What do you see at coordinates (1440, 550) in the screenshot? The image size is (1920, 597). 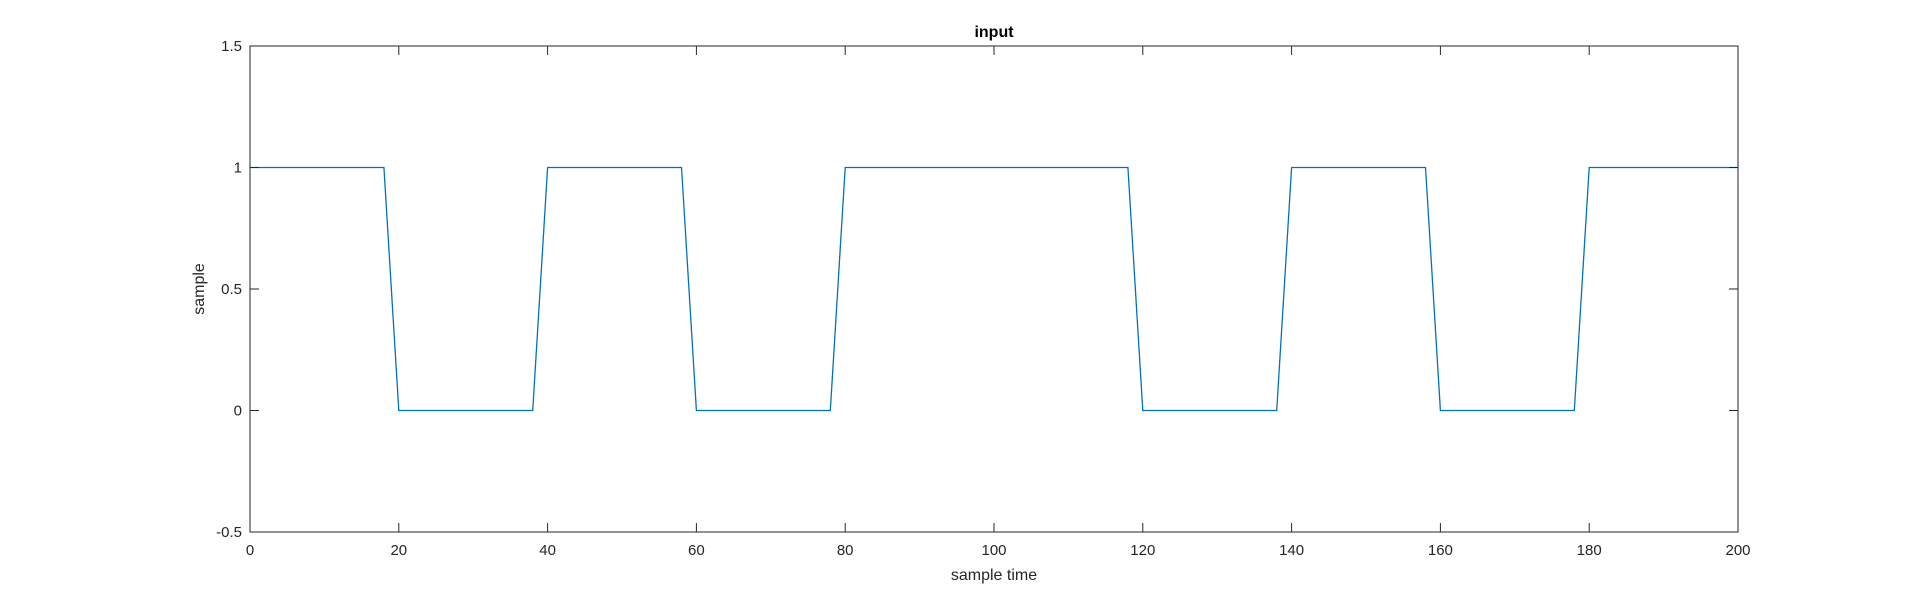 I see `x-tick-label: 160` at bounding box center [1440, 550].